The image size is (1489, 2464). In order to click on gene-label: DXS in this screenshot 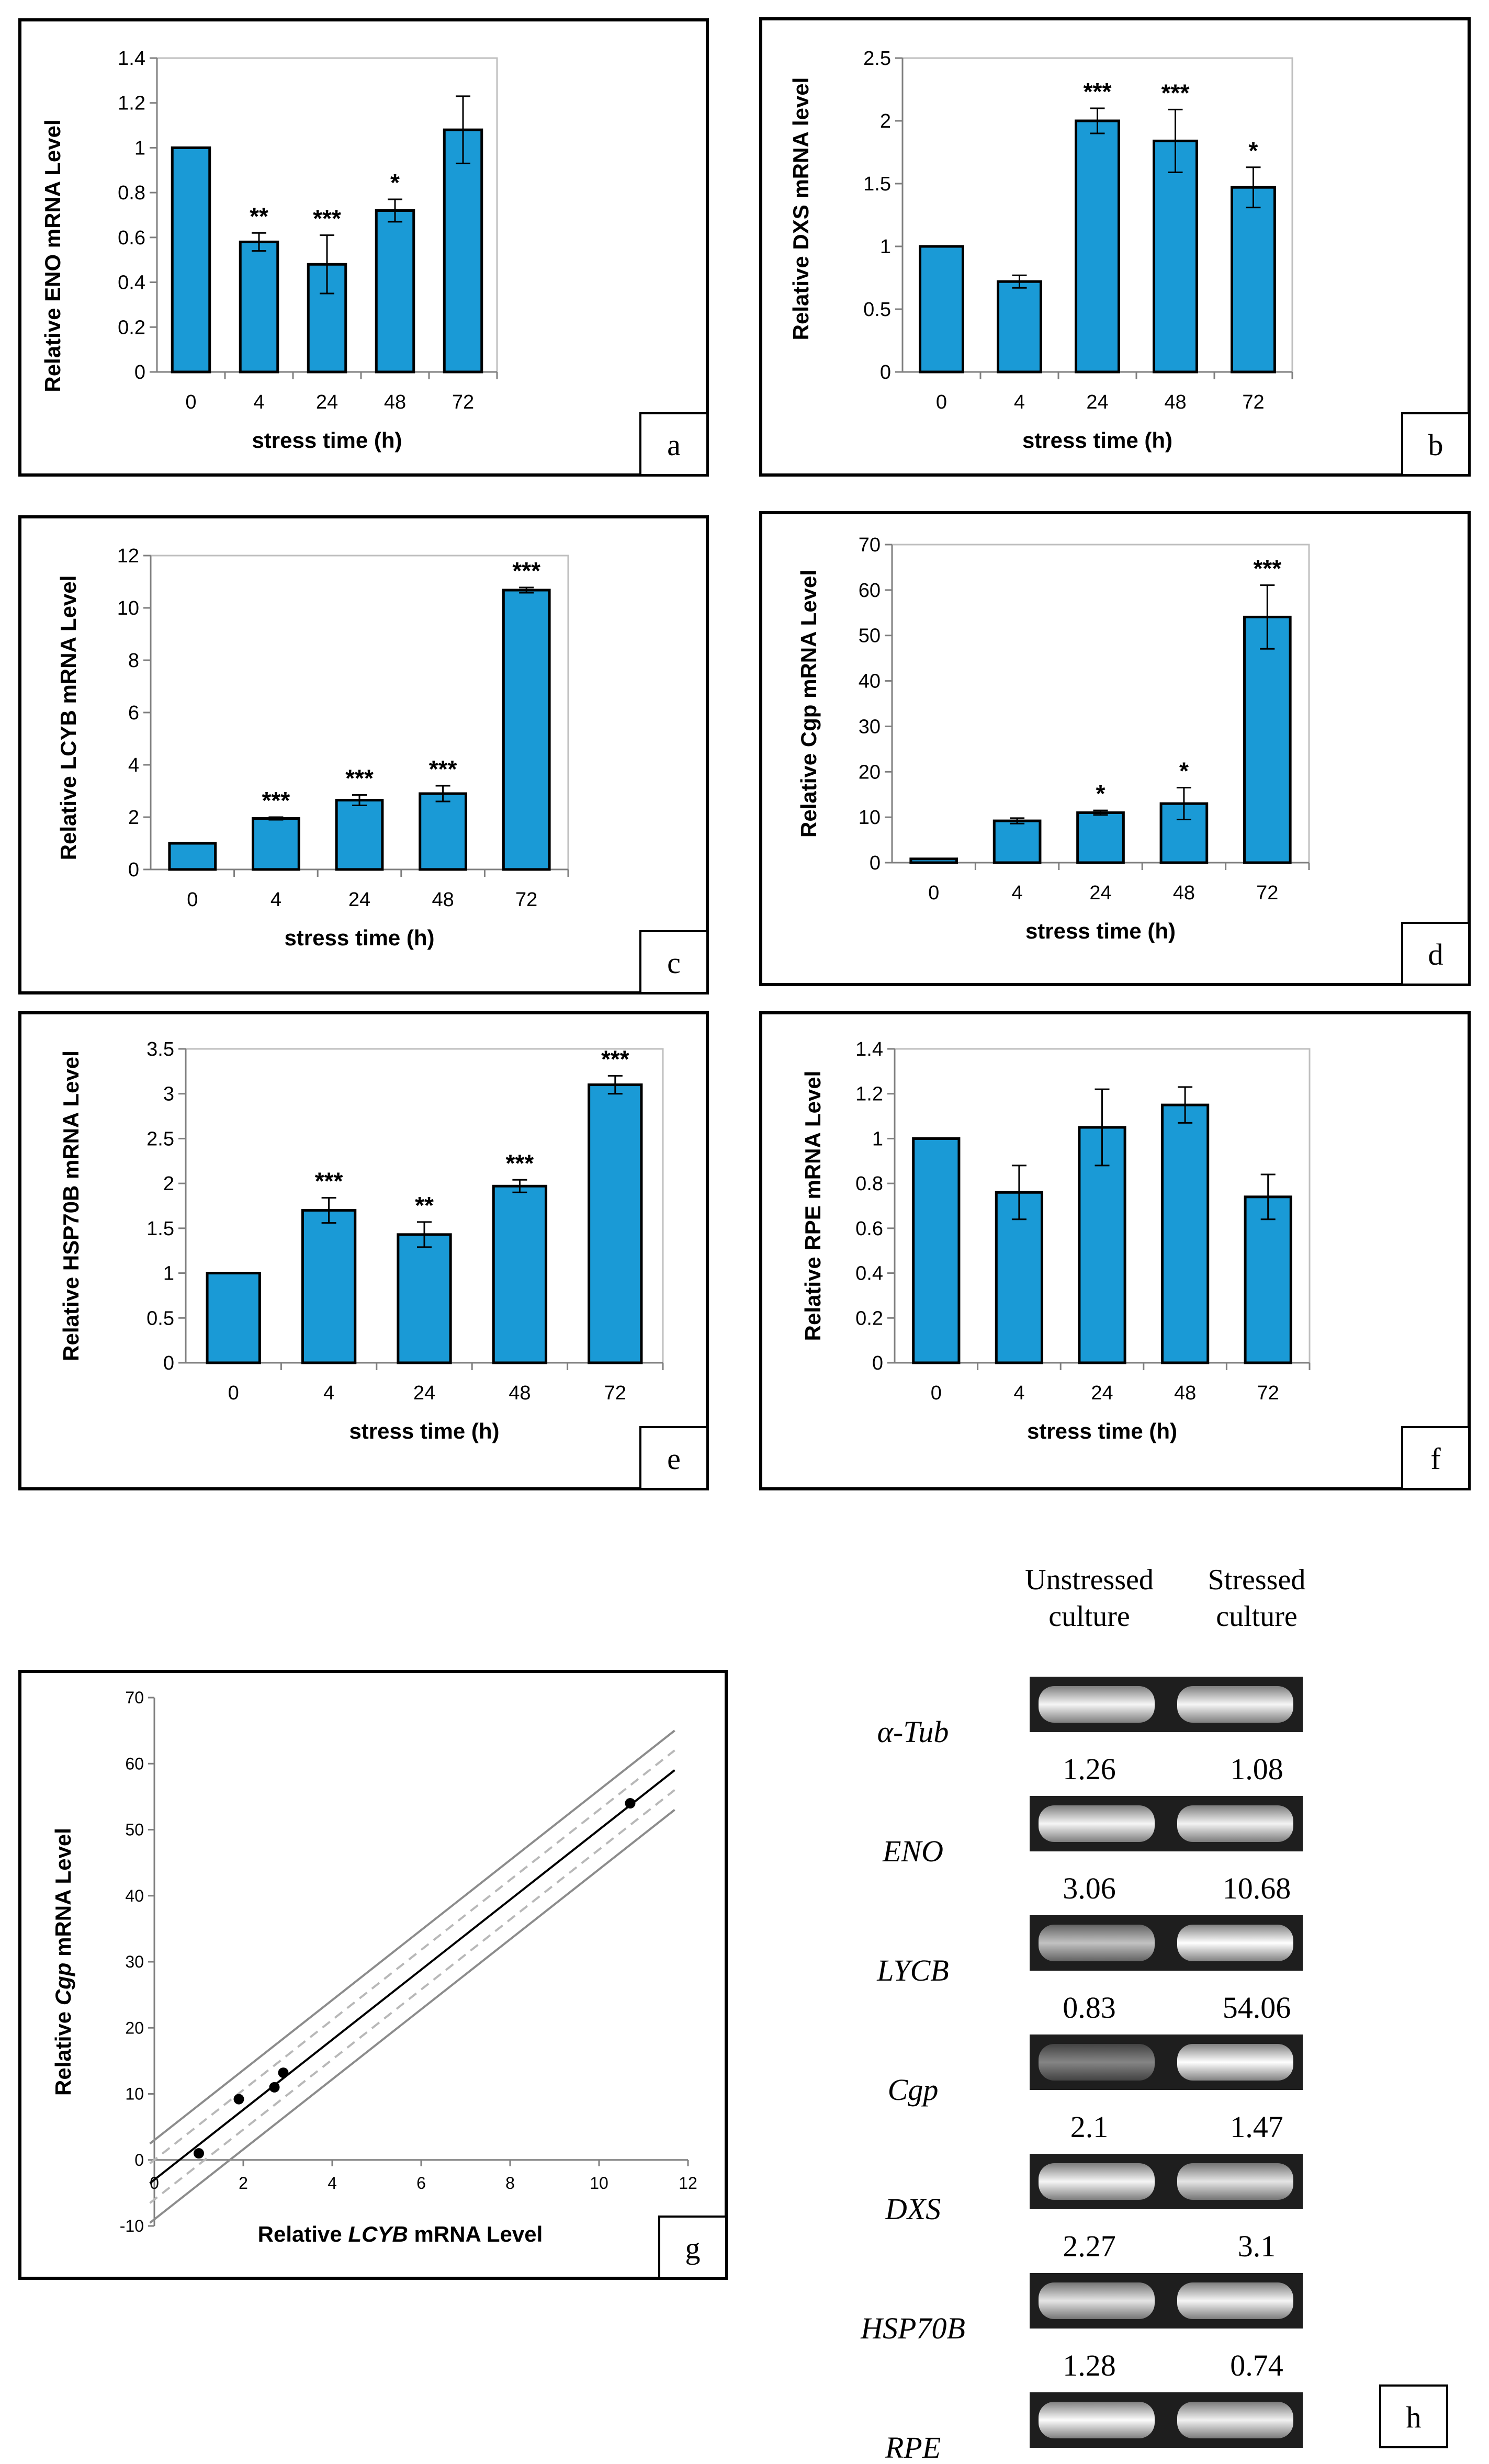, I will do `click(913, 2209)`.